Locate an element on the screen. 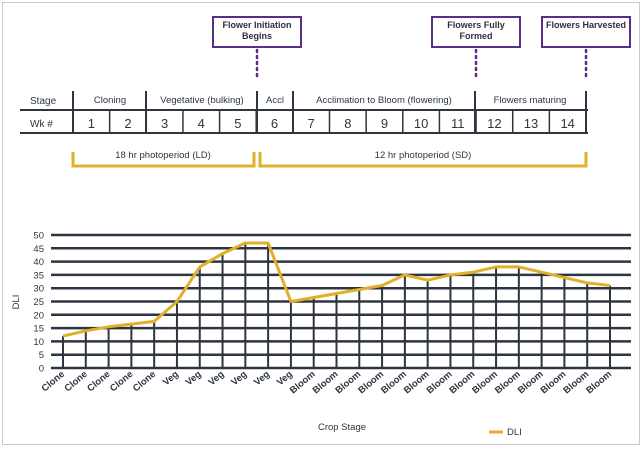 This screenshot has height=449, width=644. week-number: 3 is located at coordinates (164, 123).